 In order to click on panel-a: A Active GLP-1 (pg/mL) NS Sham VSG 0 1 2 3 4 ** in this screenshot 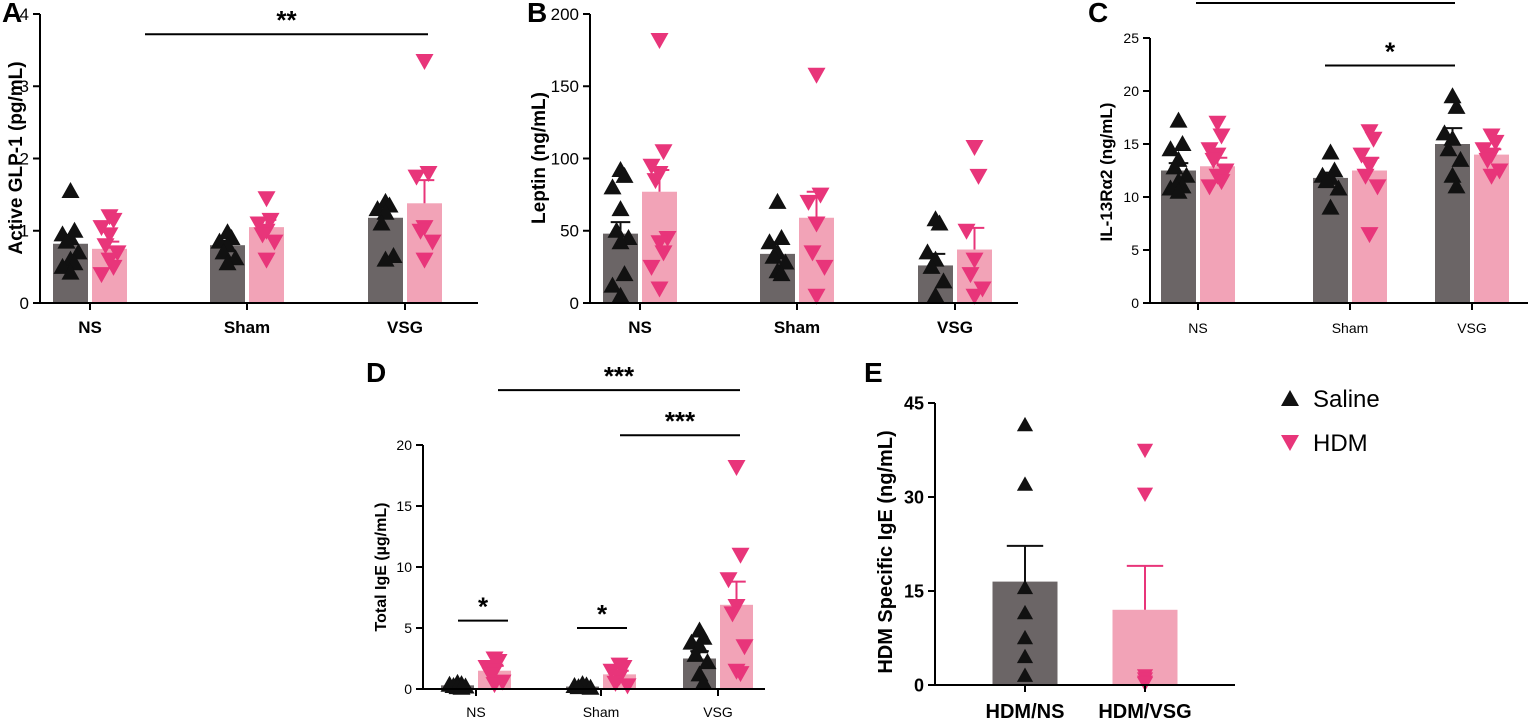, I will do `click(240, 168)`.